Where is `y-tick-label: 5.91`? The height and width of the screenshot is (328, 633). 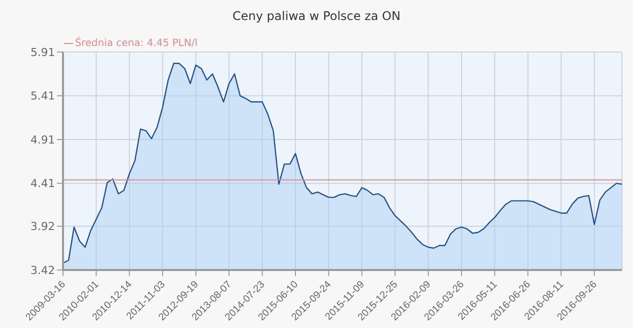 y-tick-label: 5.91 is located at coordinates (42, 52).